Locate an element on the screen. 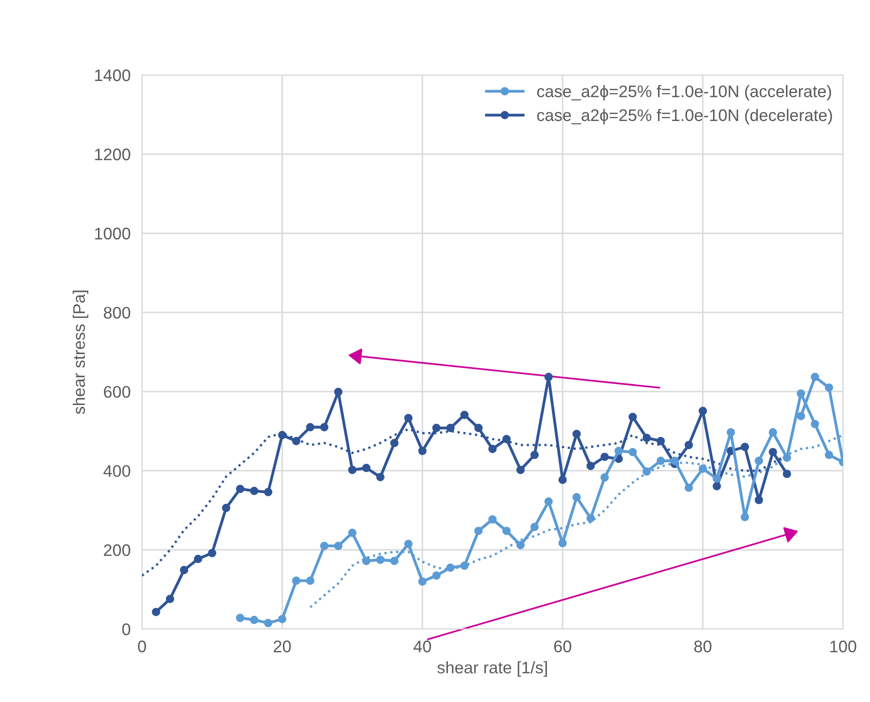  x-tick-label: 0 is located at coordinates (142, 646).